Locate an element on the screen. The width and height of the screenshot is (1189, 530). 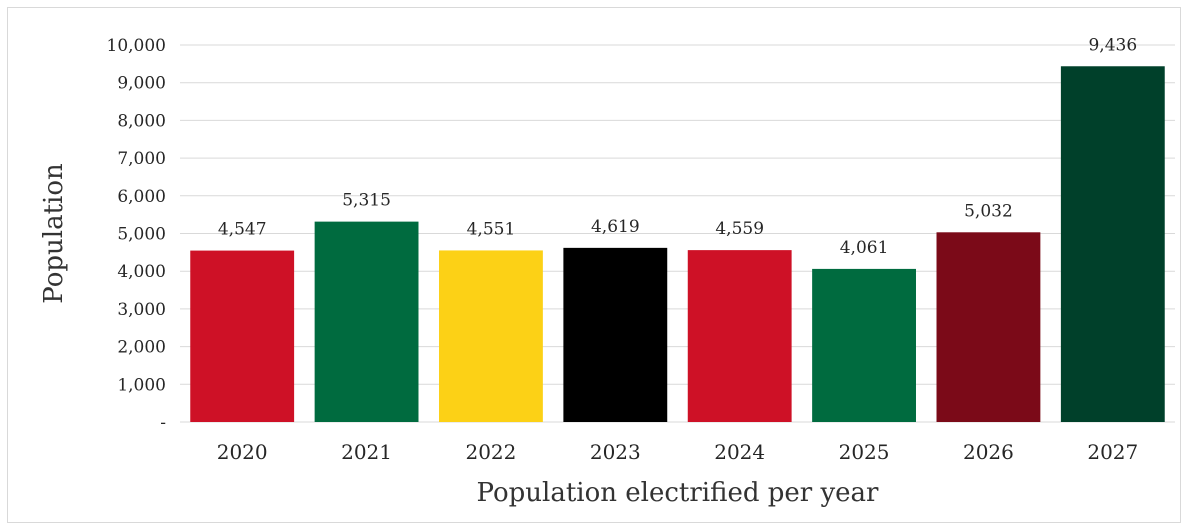
data-label-2020: 4,547 is located at coordinates (242, 230).